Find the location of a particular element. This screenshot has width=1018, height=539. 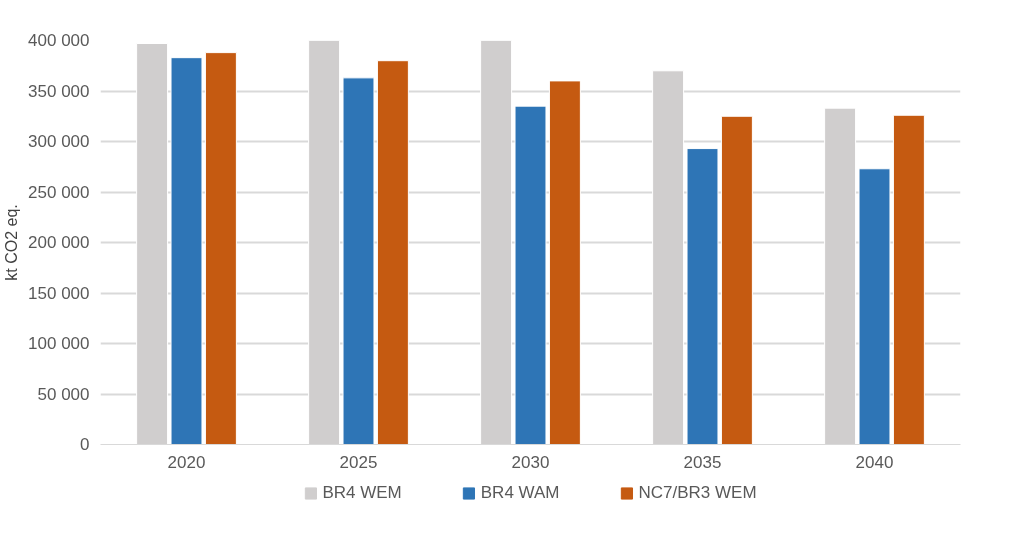

x-tick-label: 2040 is located at coordinates (874, 462).